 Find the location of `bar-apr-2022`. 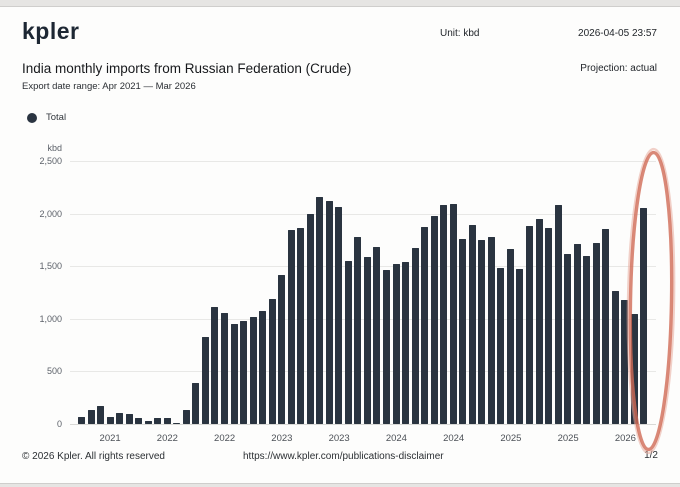

bar-apr-2022 is located at coordinates (196, 403).